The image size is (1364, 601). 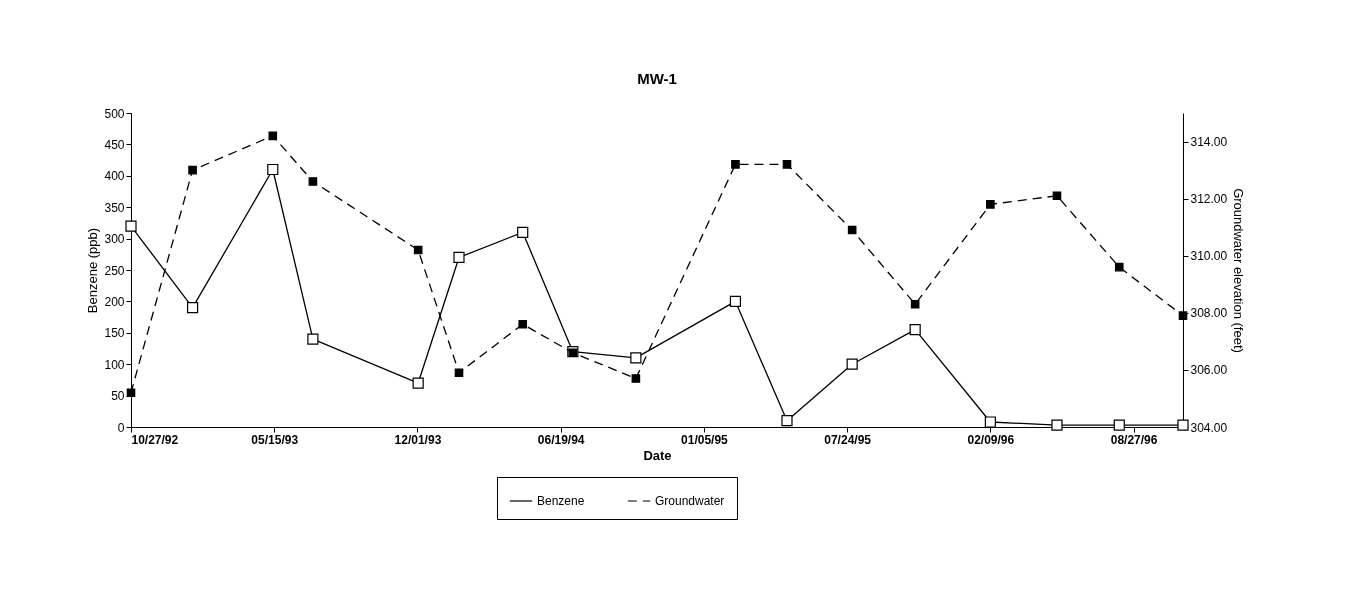 I want to click on chart-title: MW-1, so click(x=657, y=78).